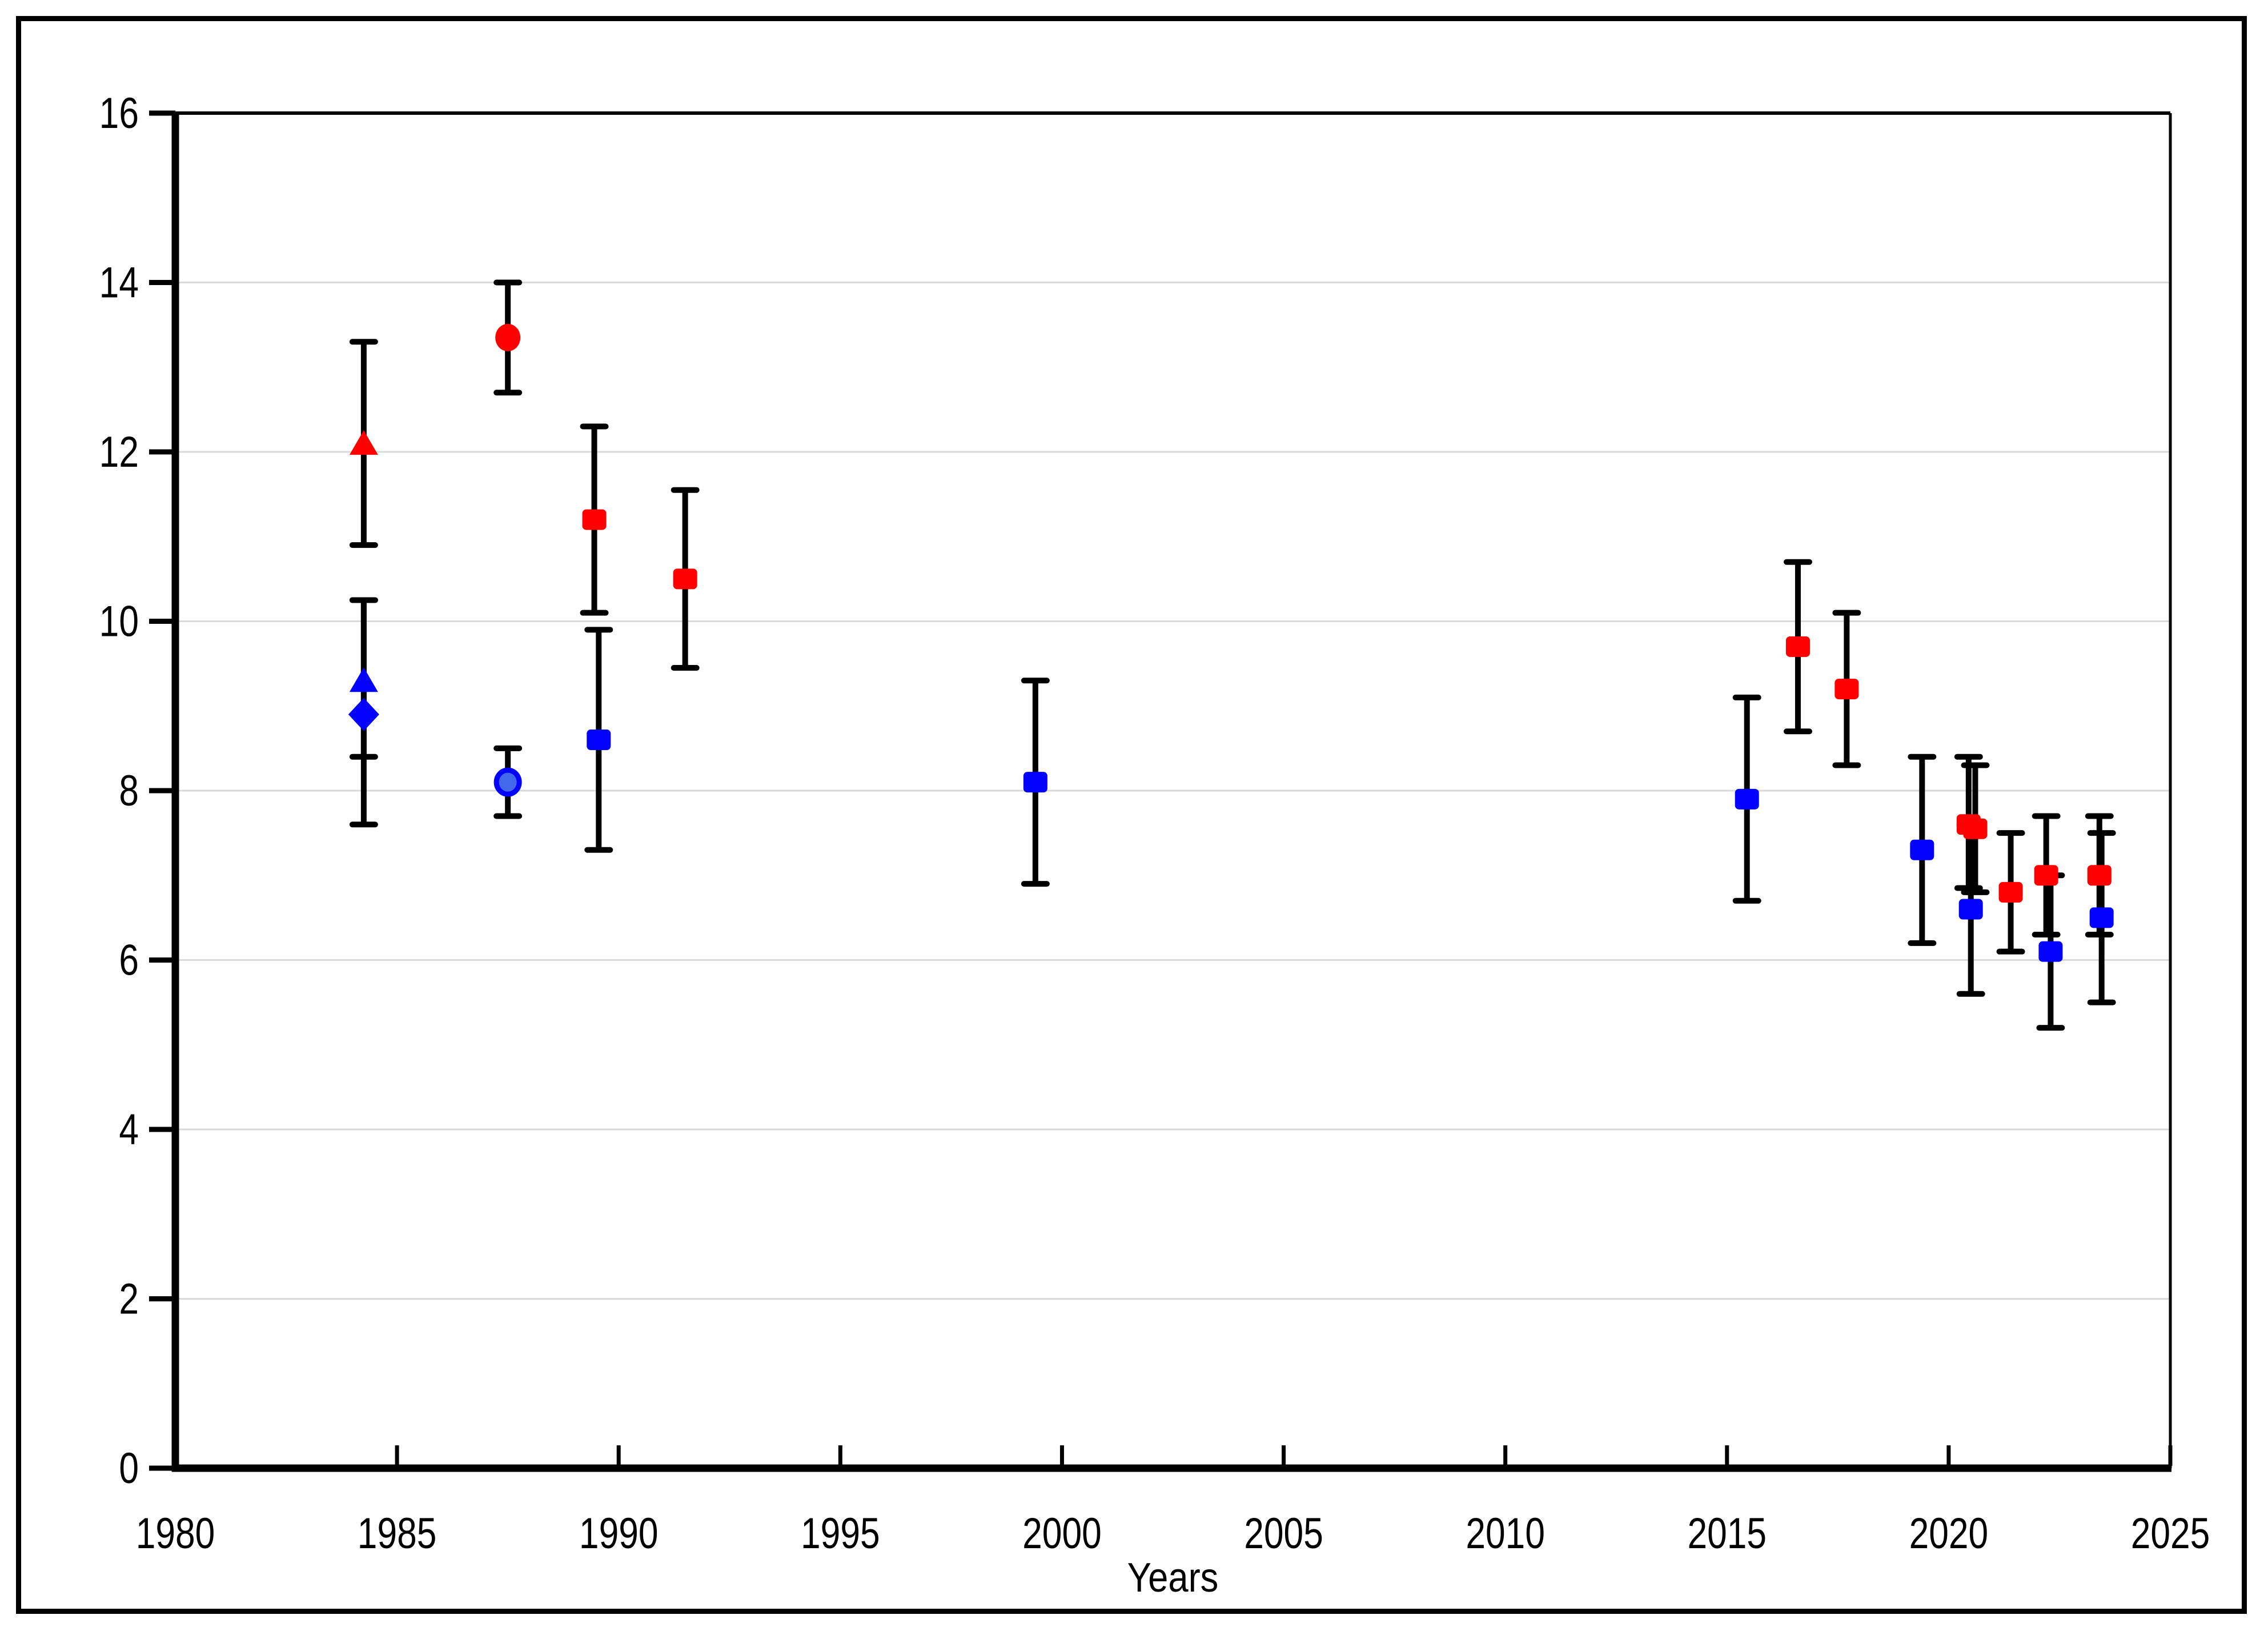 The width and height of the screenshot is (2268, 1635). I want to click on y-tick-label: 12, so click(119, 451).